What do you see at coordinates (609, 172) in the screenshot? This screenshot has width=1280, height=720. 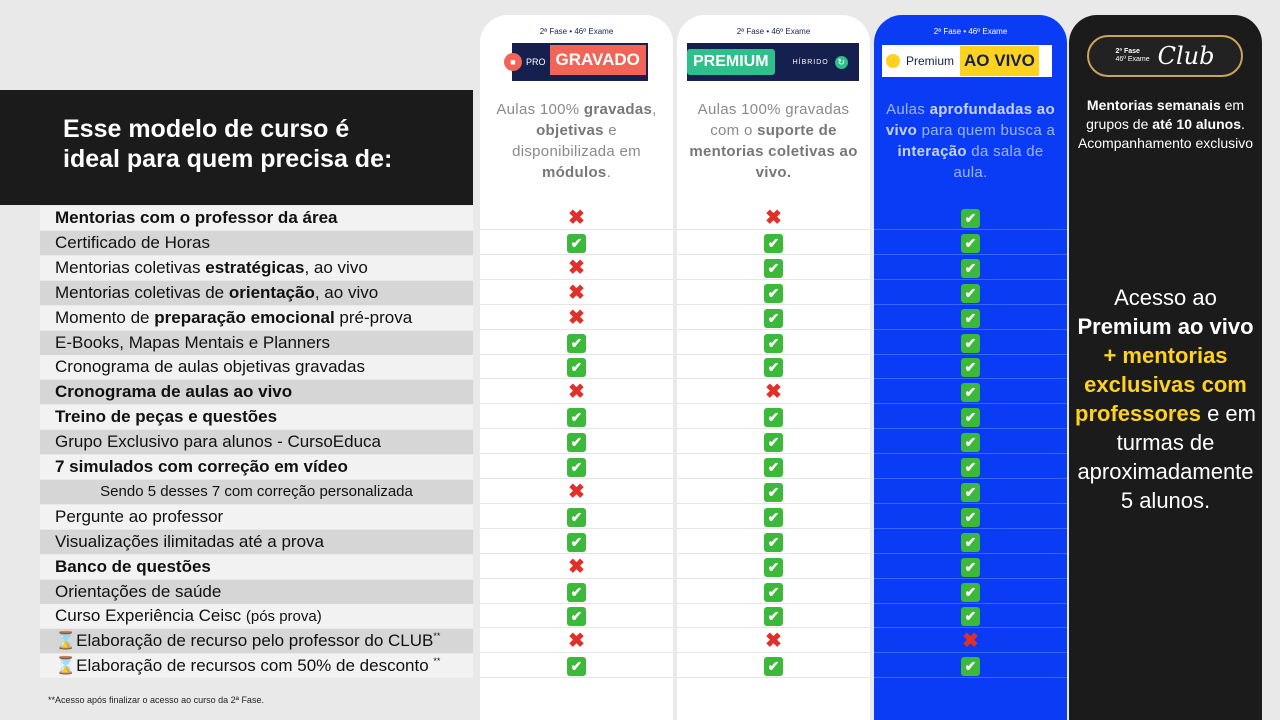 I see `text-segment: .` at bounding box center [609, 172].